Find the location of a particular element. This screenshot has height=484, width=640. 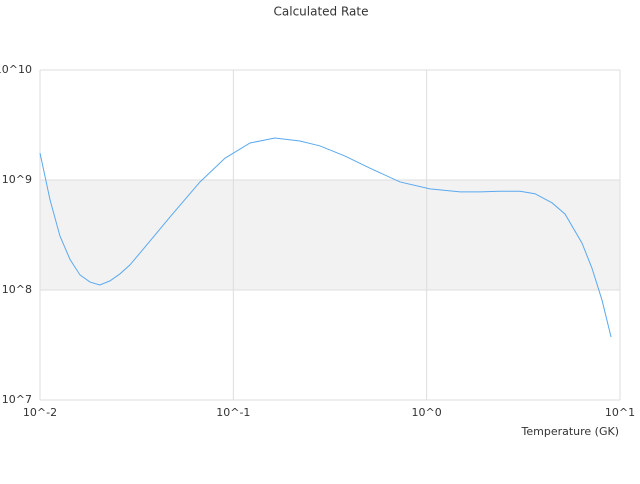

chart-title: Calculated Rate is located at coordinates (321, 12).